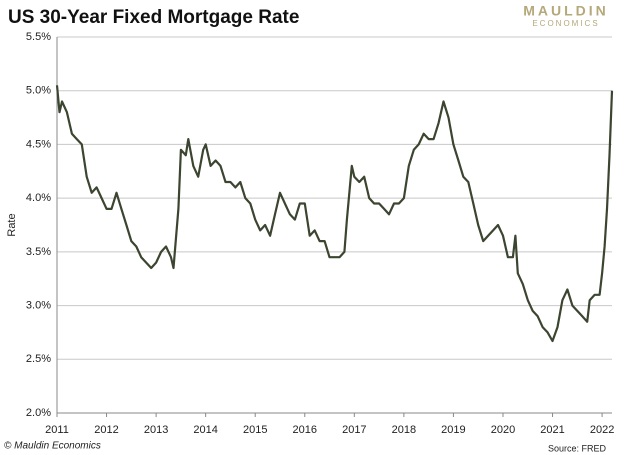 This screenshot has height=455, width=630. Describe the element at coordinates (602, 430) in the screenshot. I see `x-tick-label: 2022` at that location.